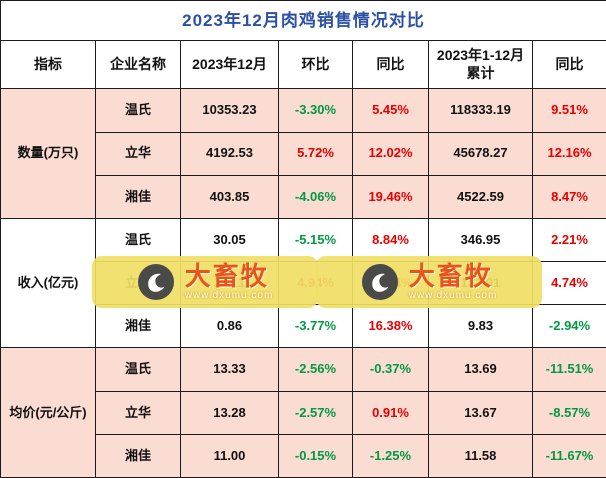 This screenshot has height=478, width=606. Describe the element at coordinates (568, 65) in the screenshot. I see `col-header-cum-yoy: 同比` at that location.